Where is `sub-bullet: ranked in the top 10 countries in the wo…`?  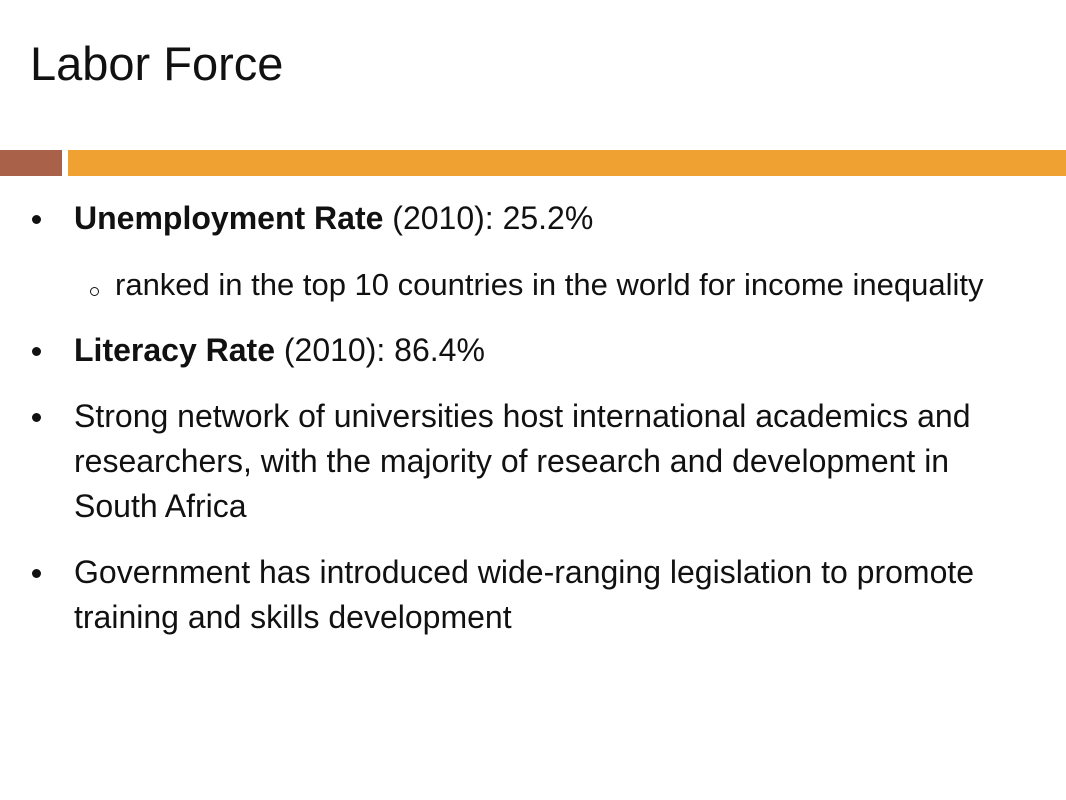
sub-bullet: ranked in the top 10 countries in the wo… is located at coordinates (532, 284).